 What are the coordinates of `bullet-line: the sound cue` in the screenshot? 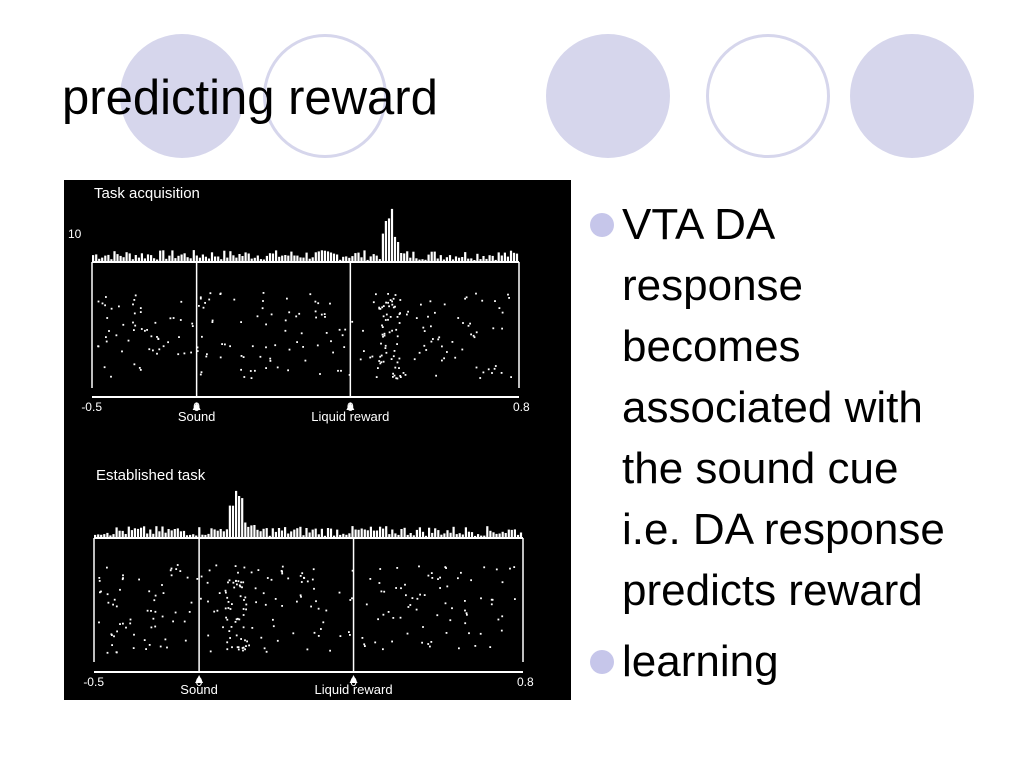 It's located at (760, 468).